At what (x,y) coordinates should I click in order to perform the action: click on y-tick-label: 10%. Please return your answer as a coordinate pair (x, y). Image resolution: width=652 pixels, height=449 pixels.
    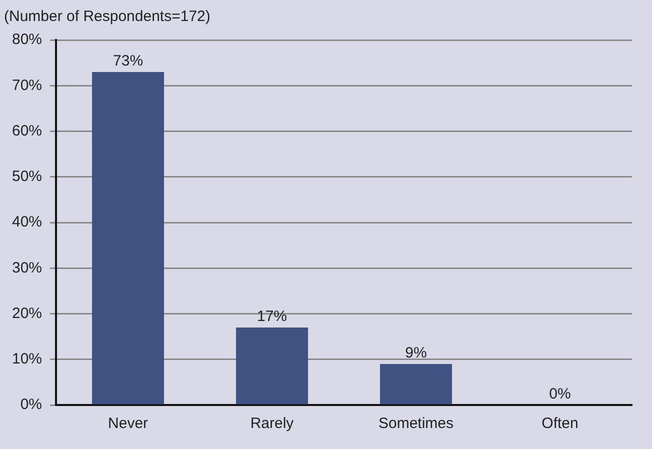
    Looking at the image, I should click on (27, 359).